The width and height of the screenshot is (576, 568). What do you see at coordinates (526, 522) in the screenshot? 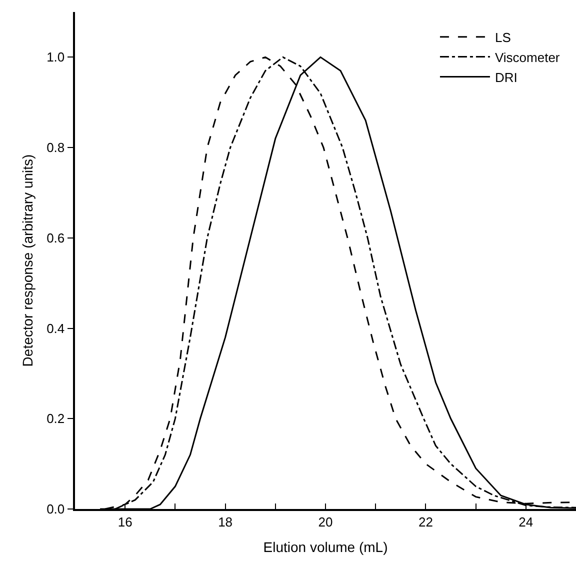
I see `x-tick-label: 24` at bounding box center [526, 522].